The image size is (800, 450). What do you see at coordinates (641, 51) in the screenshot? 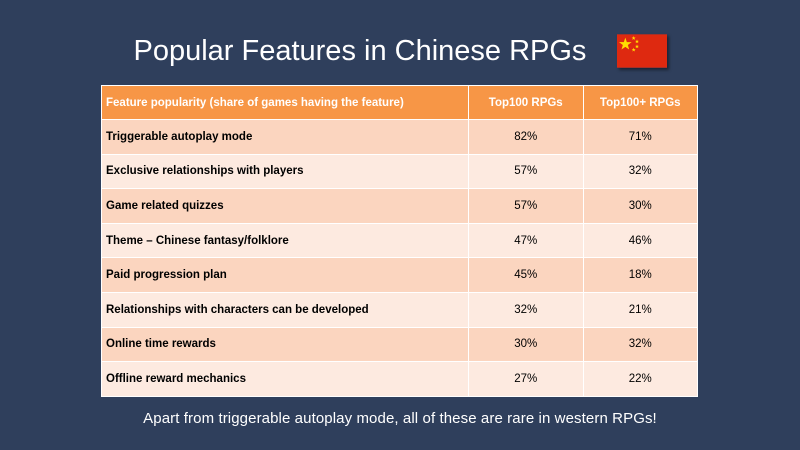
I see `china-flag-icon` at bounding box center [641, 51].